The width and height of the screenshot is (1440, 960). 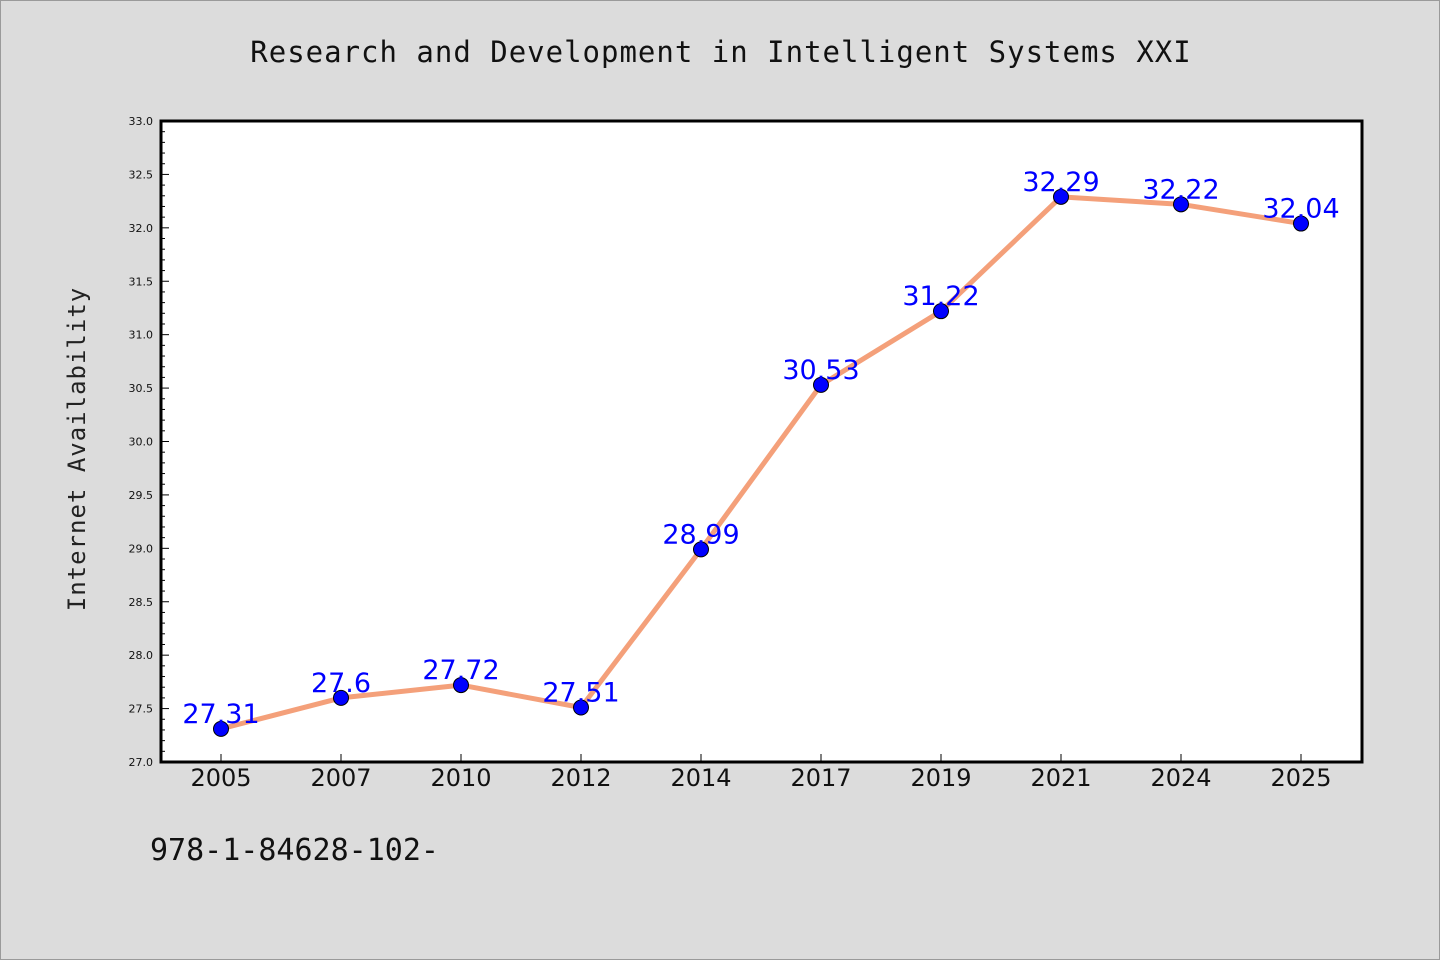 What do you see at coordinates (940, 296) in the screenshot?
I see `data-label: 31.22` at bounding box center [940, 296].